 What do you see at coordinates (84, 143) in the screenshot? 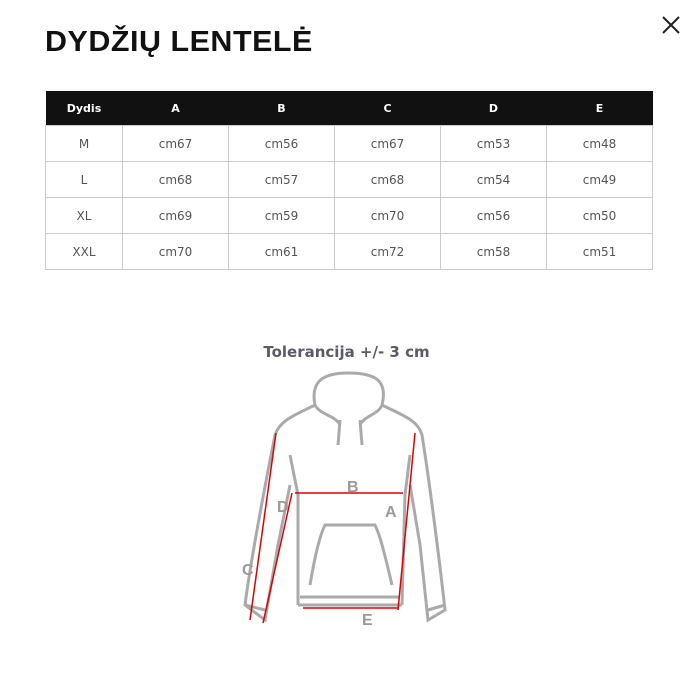
I see `table-cell: M` at bounding box center [84, 143].